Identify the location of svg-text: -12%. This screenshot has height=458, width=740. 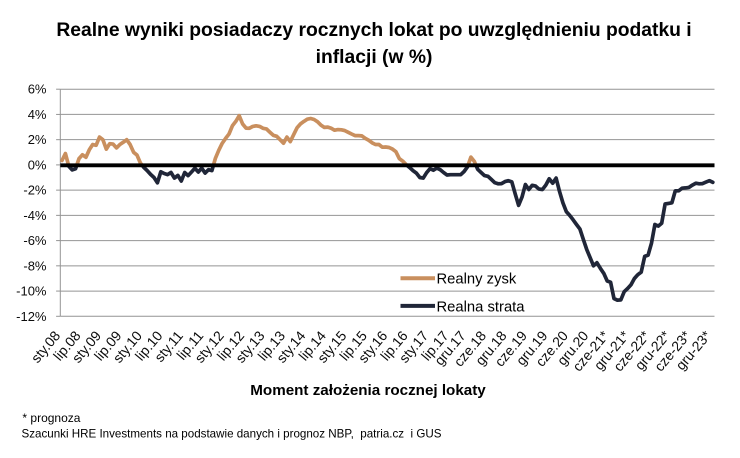
(31, 316).